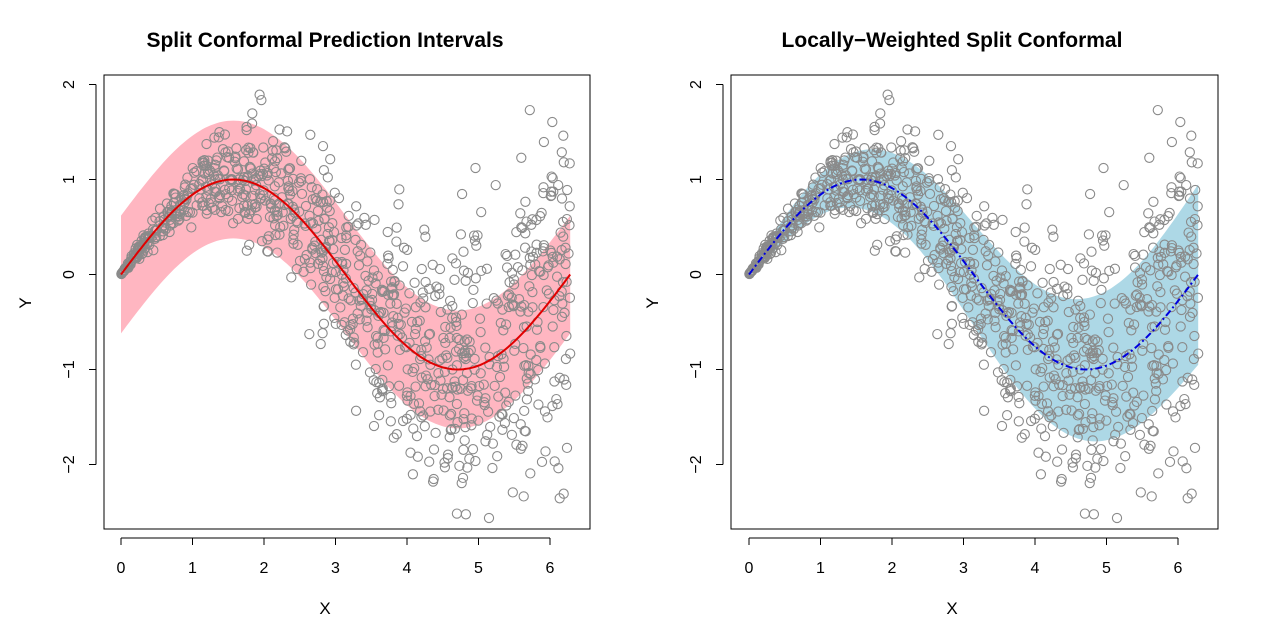 Image resolution: width=1279 pixels, height=617 pixels. What do you see at coordinates (952, 40) in the screenshot?
I see `right-chart-title: Locally−Weighted Split Conformal` at bounding box center [952, 40].